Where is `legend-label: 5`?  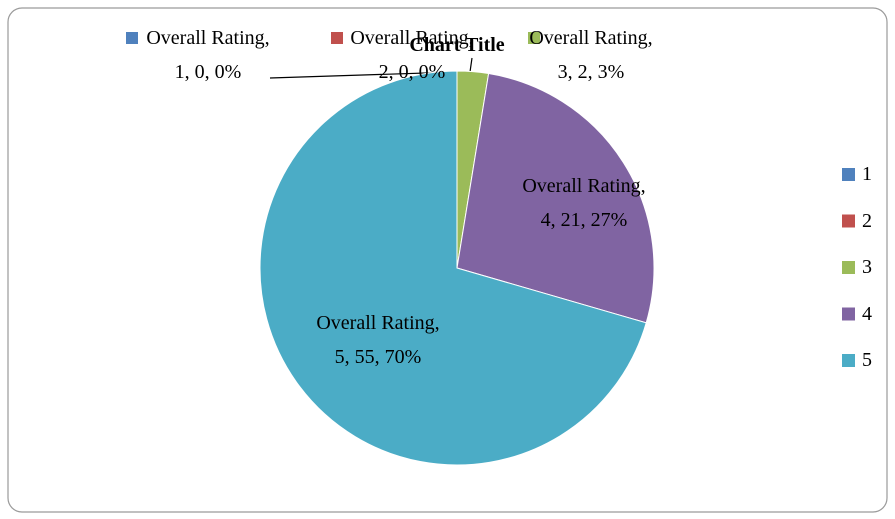
legend-label: 5 is located at coordinates (867, 360).